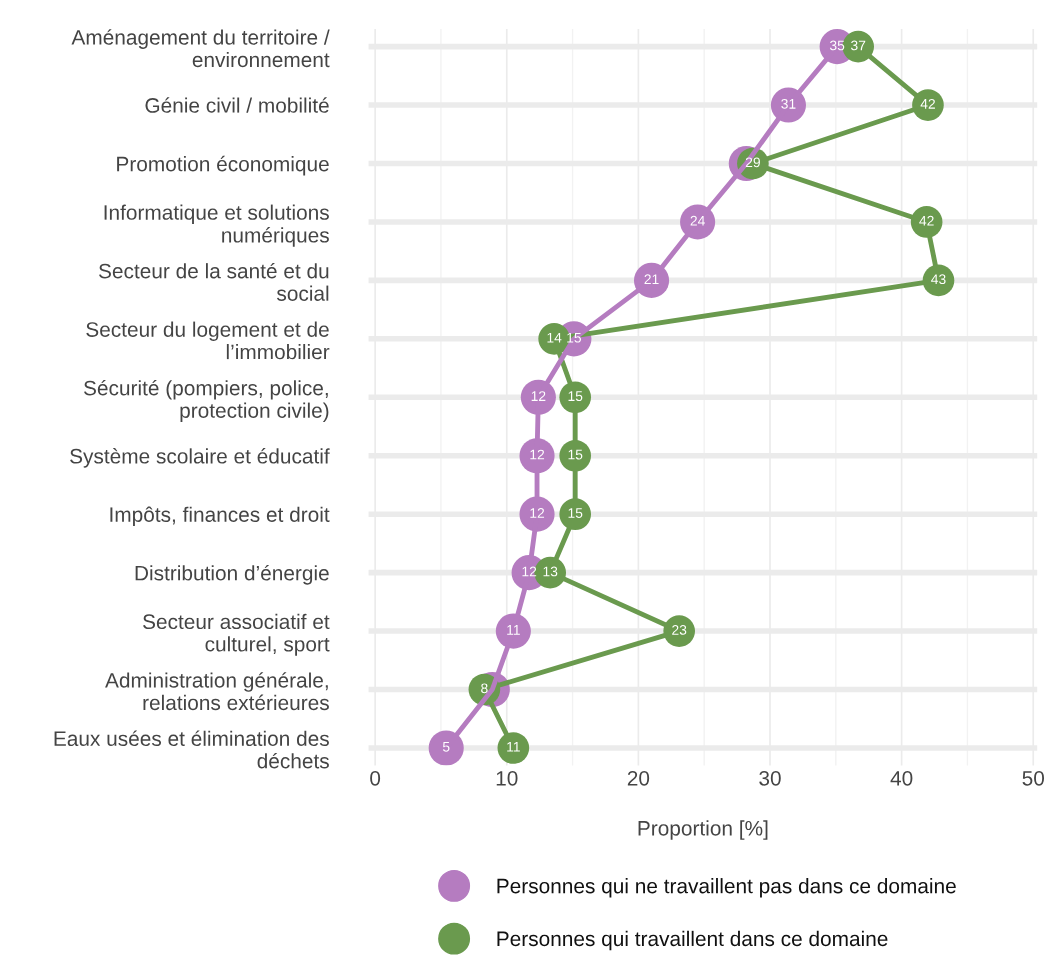 Image resolution: width=1053 pixels, height=969 pixels. I want to click on y-tick-label: Secteur associatif et culturel, sport, so click(236, 634).